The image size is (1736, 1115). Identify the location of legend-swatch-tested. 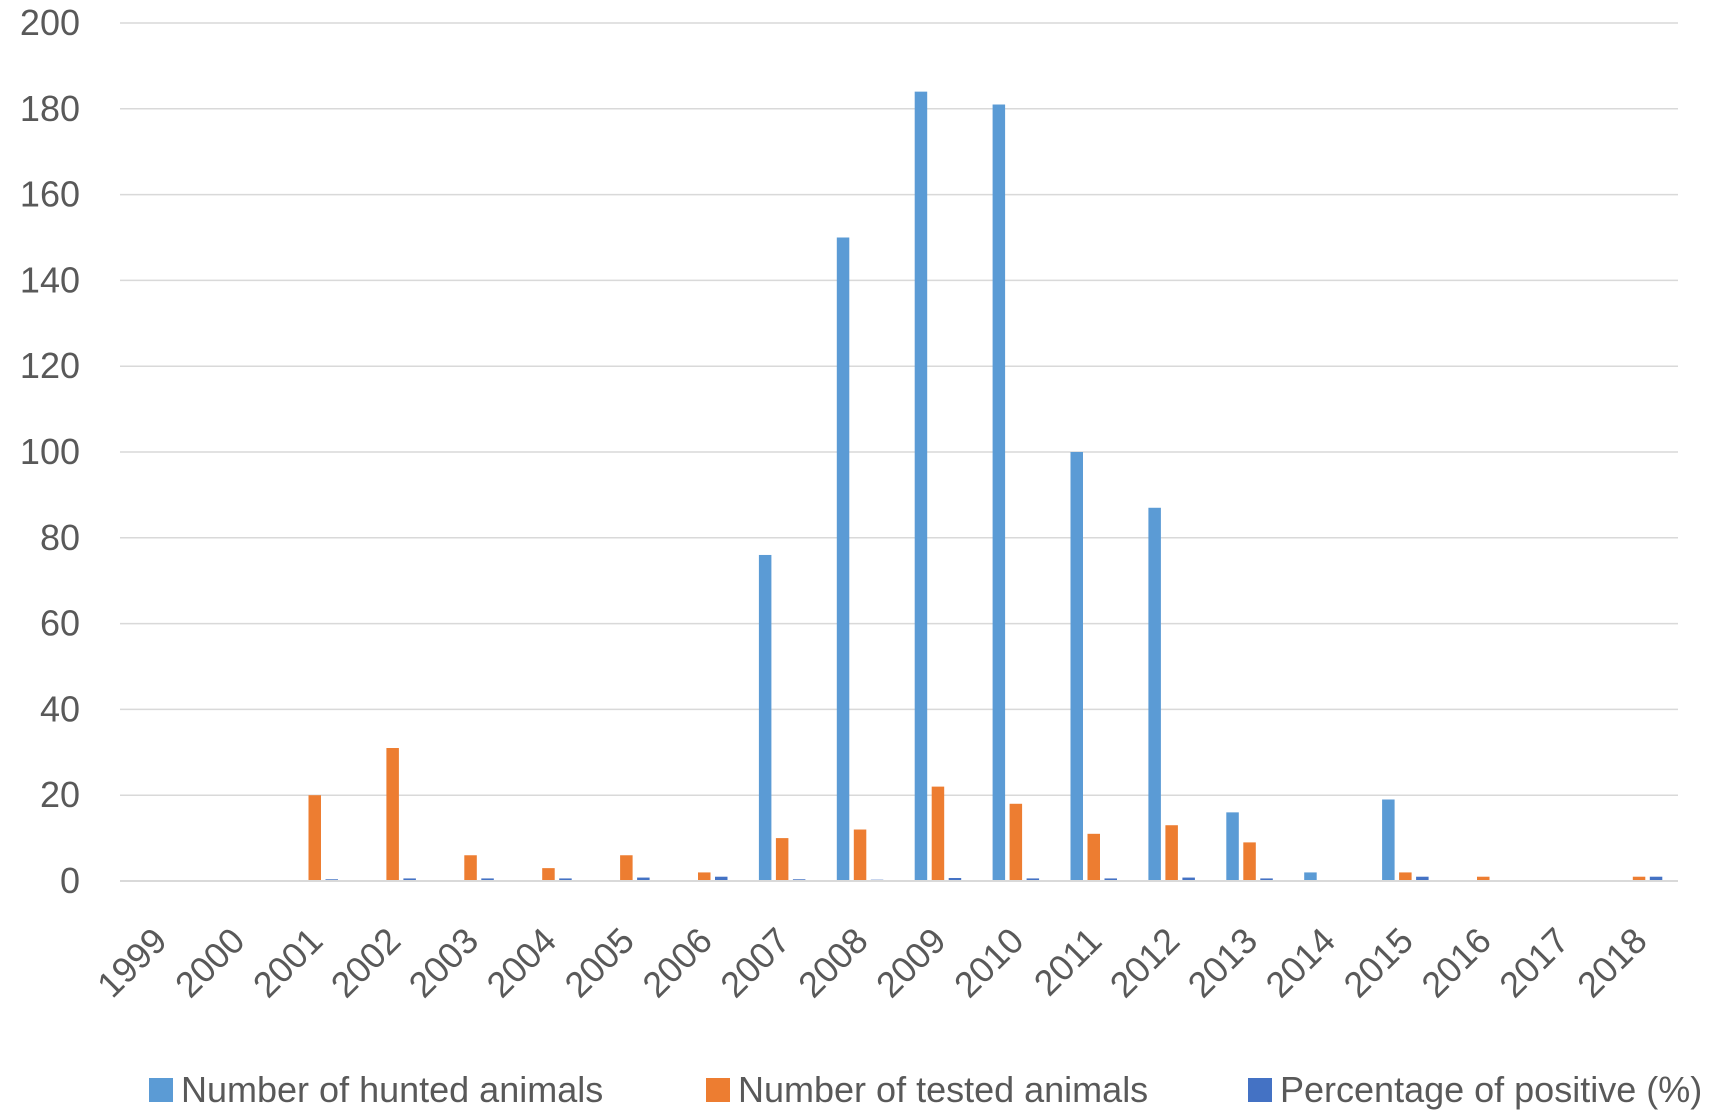
(718, 1090).